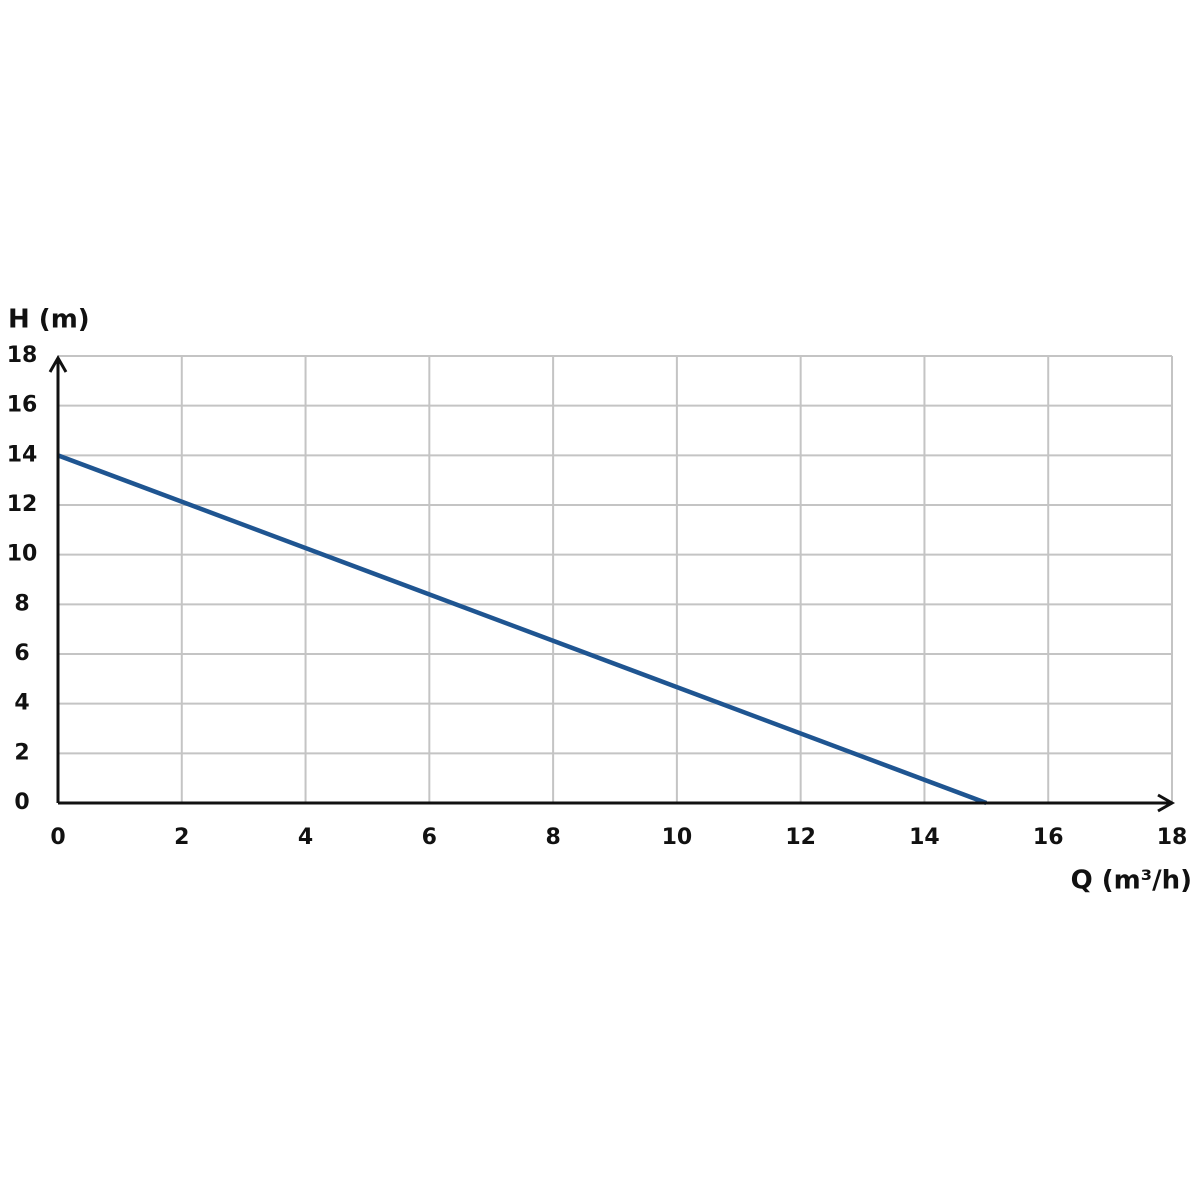 Image resolution: width=1200 pixels, height=1200 pixels. What do you see at coordinates (49, 320) in the screenshot?
I see `y-axis-label: H (m)` at bounding box center [49, 320].